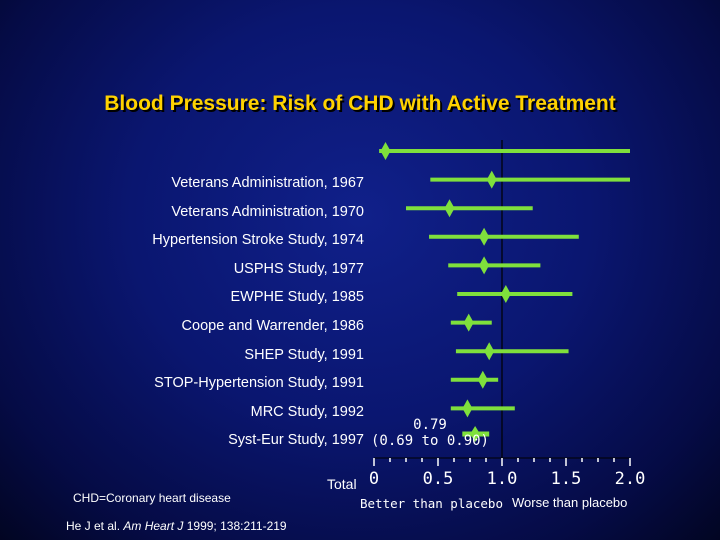  I want to click on citation-authors: He J et al., so click(93, 526).